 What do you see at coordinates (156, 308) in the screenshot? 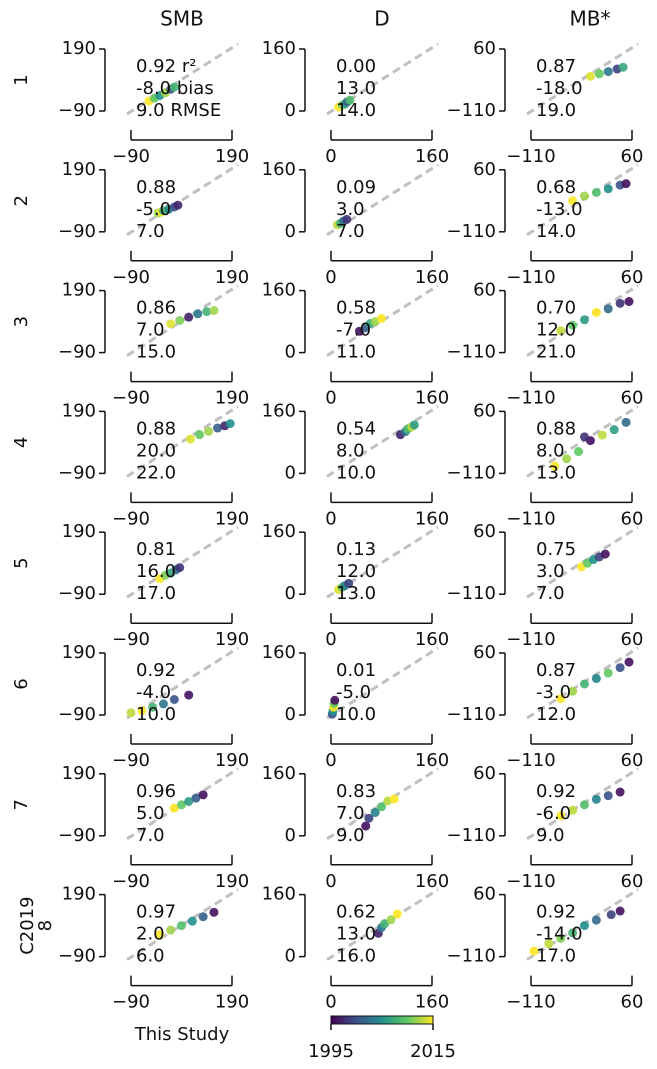
I see `stat-annotation: 0.86` at bounding box center [156, 308].